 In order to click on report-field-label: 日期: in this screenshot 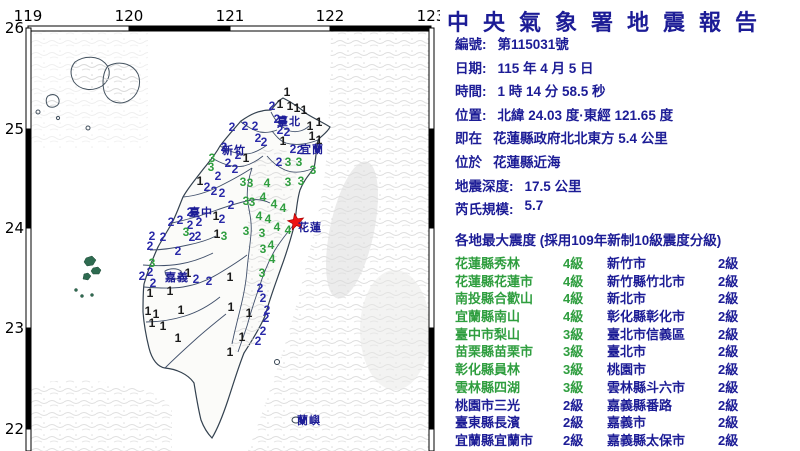, I will do `click(471, 68)`.